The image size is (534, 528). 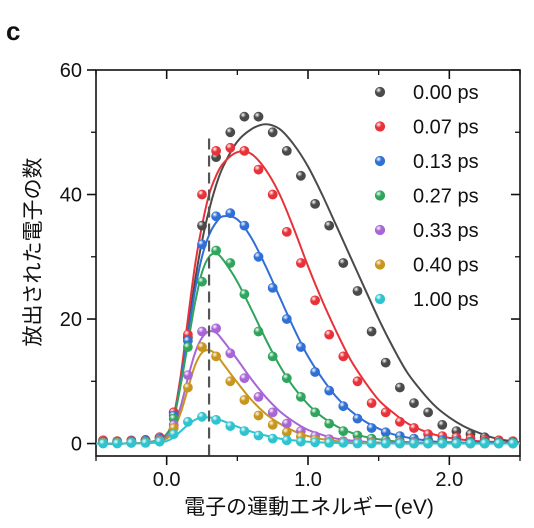 What do you see at coordinates (446, 162) in the screenshot?
I see `legend-label: 0.13 ps` at bounding box center [446, 162].